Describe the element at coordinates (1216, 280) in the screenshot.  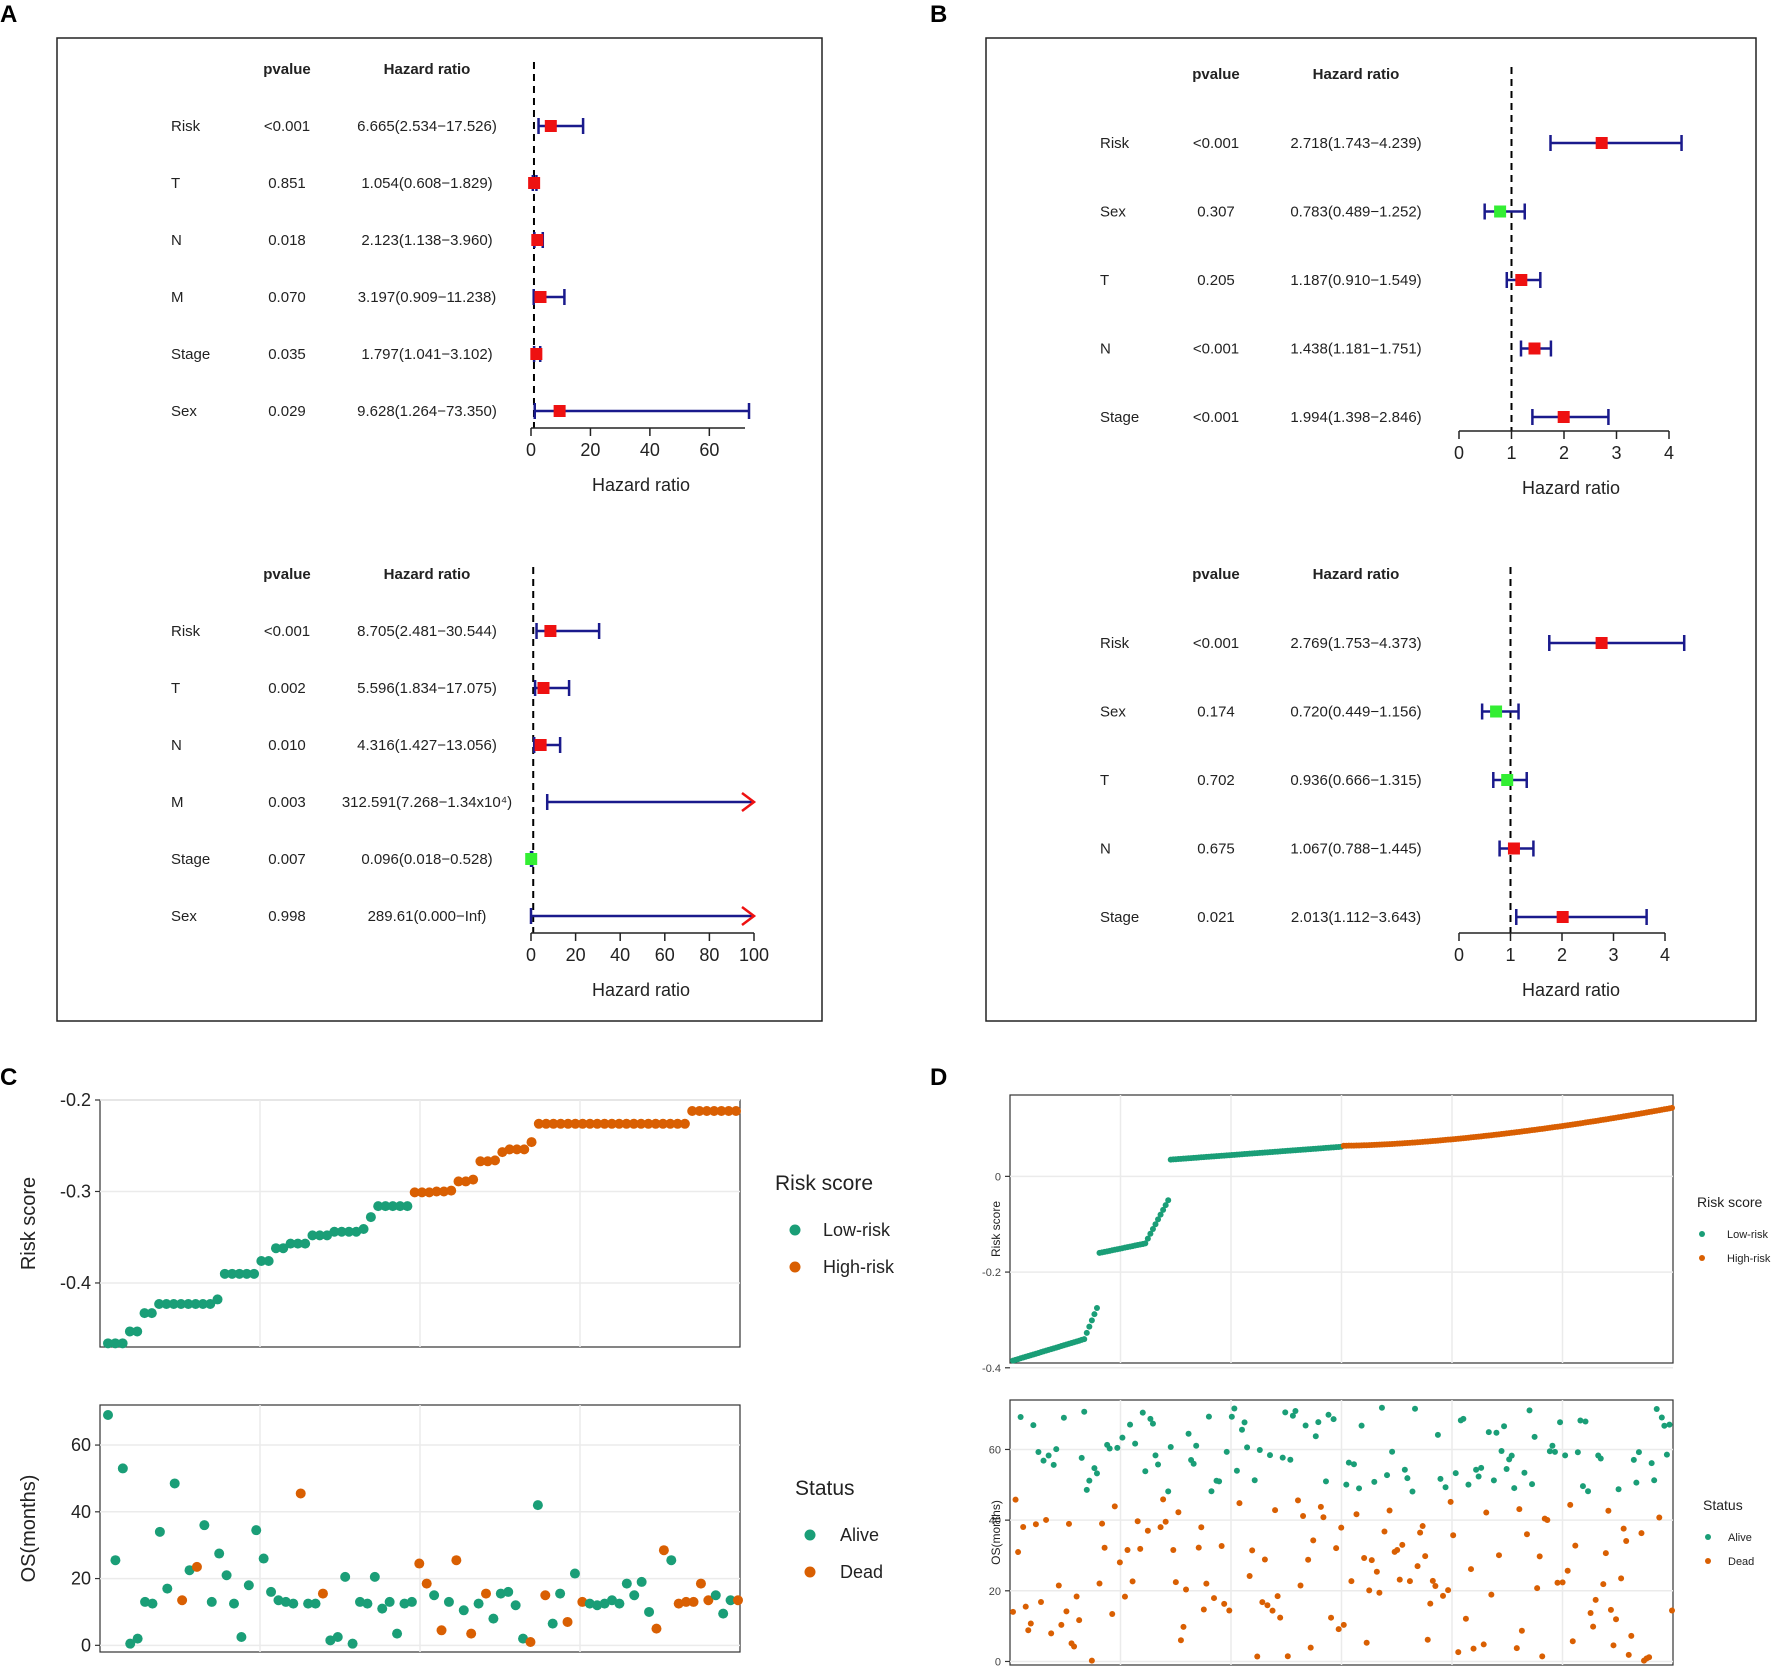
I see `row-pvalue: 0.205` at that location.